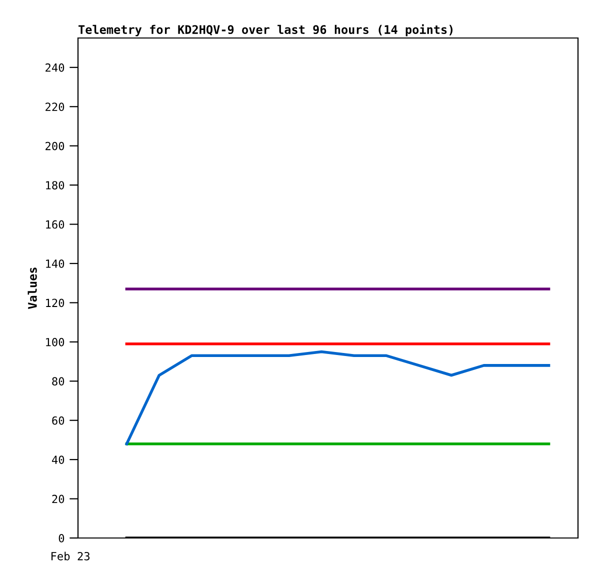 The image size is (597, 579). I want to click on y-tick-label: 140, so click(55, 263).